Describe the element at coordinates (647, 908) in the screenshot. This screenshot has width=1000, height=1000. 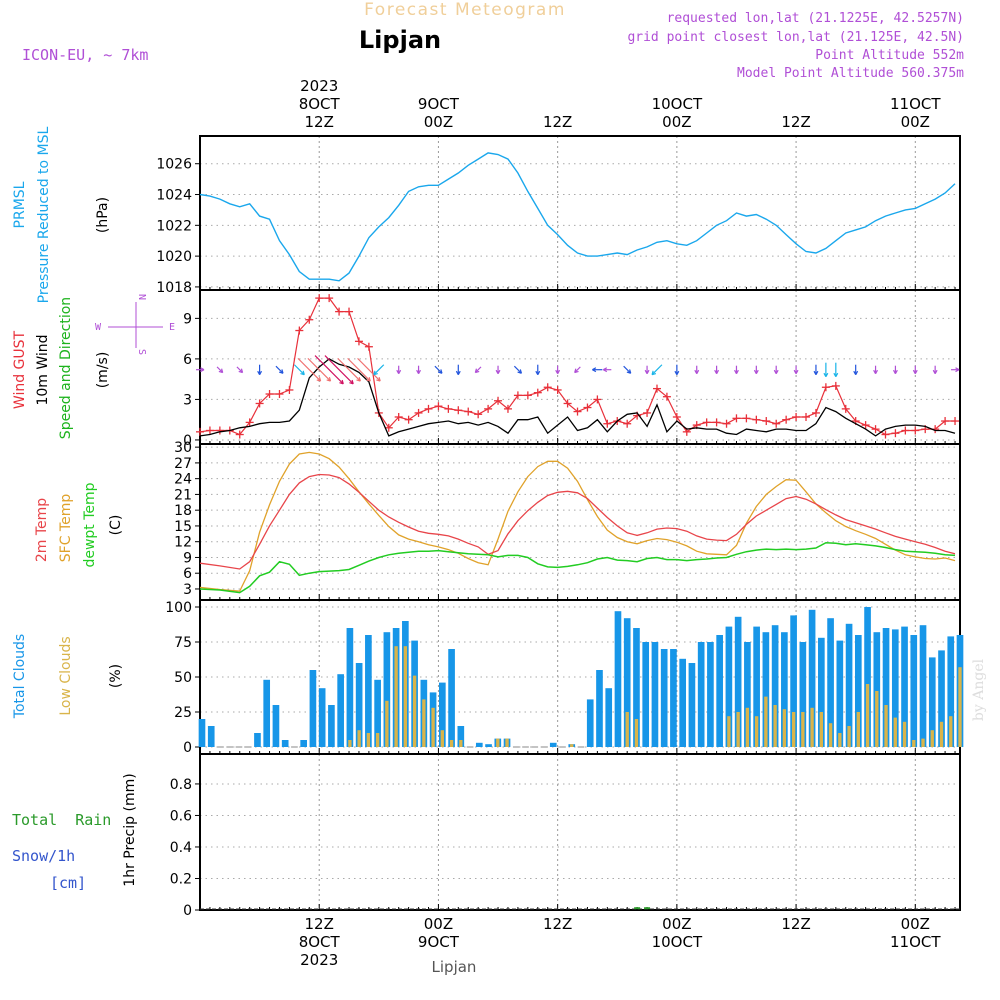
I see `rain-bar` at that location.